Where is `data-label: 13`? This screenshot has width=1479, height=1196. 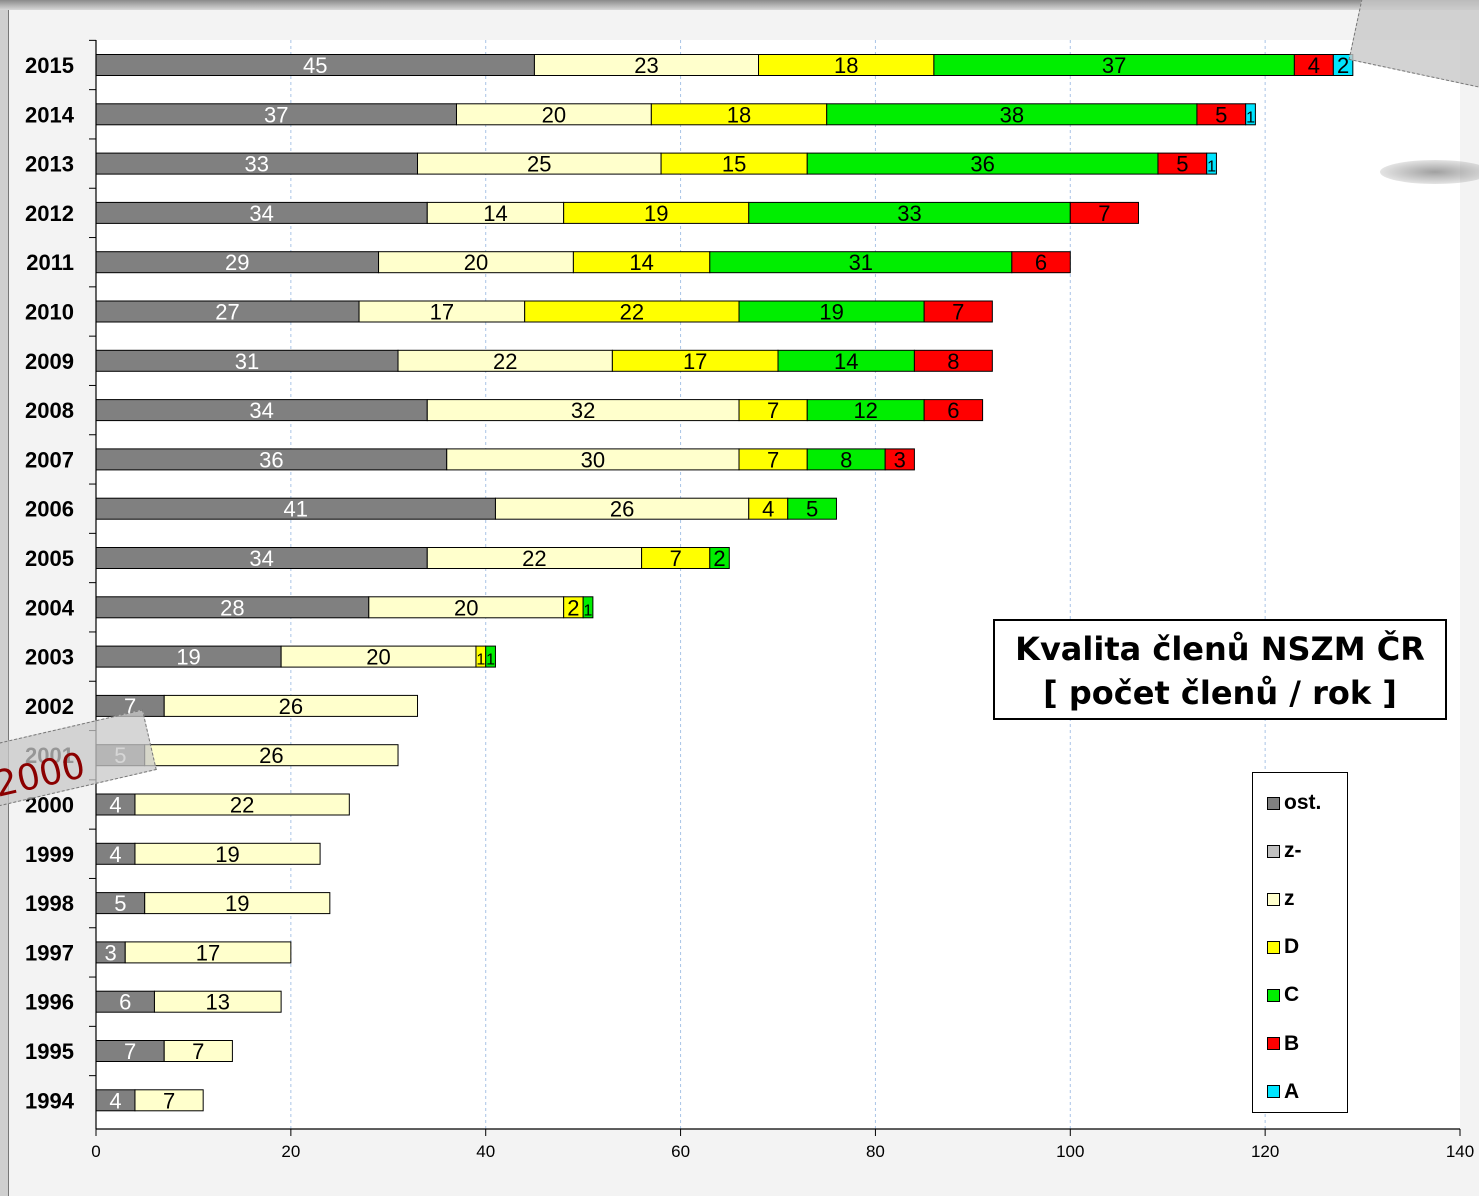
data-label: 13 is located at coordinates (218, 1002).